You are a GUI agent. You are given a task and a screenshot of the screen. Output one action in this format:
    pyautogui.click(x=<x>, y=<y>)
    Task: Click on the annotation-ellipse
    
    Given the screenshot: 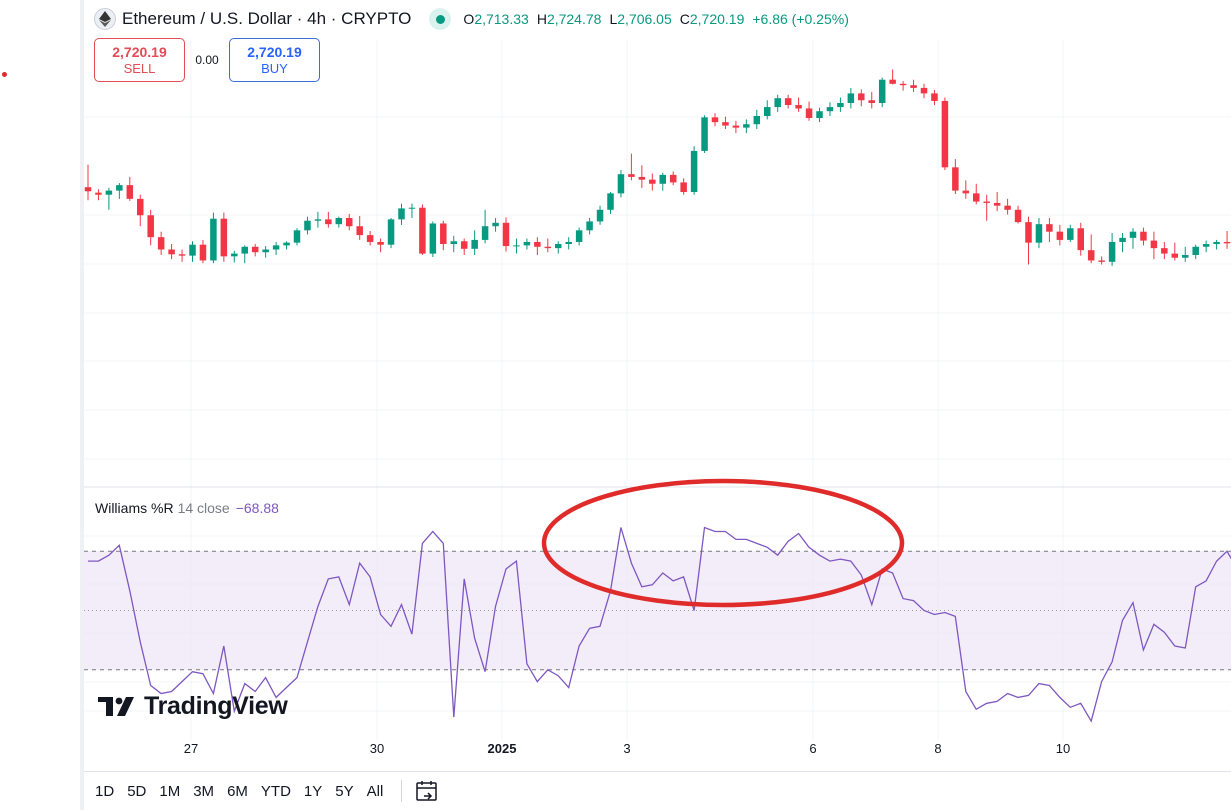 What is the action you would take?
    pyautogui.click(x=723, y=543)
    